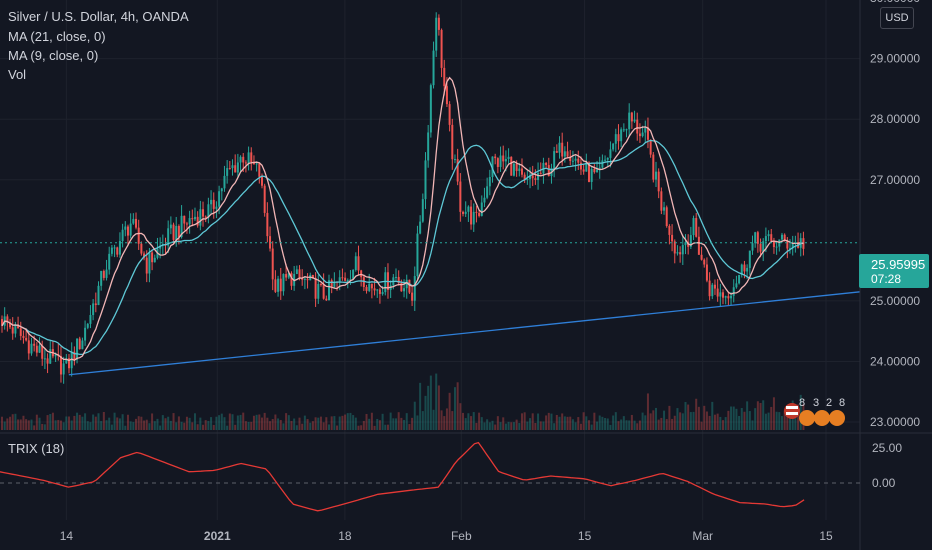 This screenshot has width=932, height=550. I want to click on volume-bars, so click(403, 401).